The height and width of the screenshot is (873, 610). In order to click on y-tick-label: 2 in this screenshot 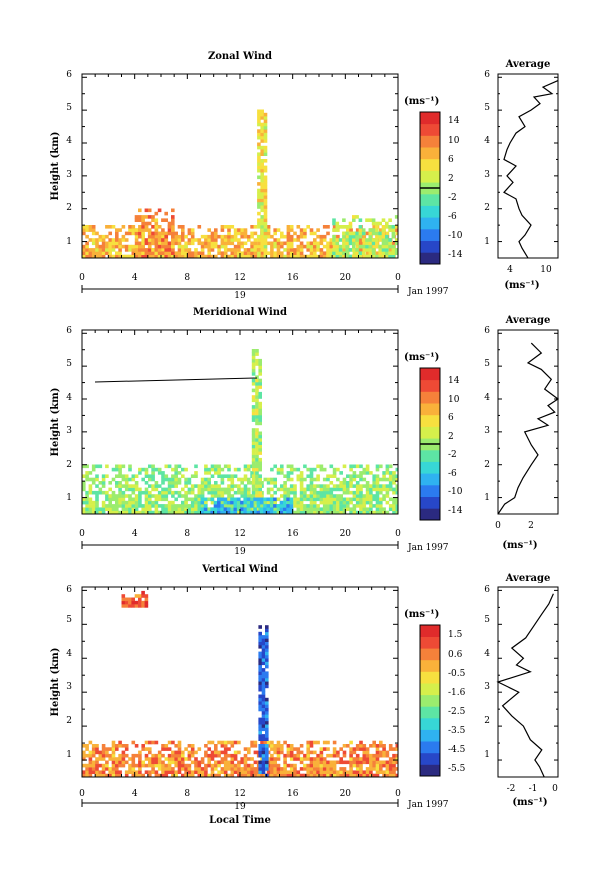, I will do `click(69, 208)`.